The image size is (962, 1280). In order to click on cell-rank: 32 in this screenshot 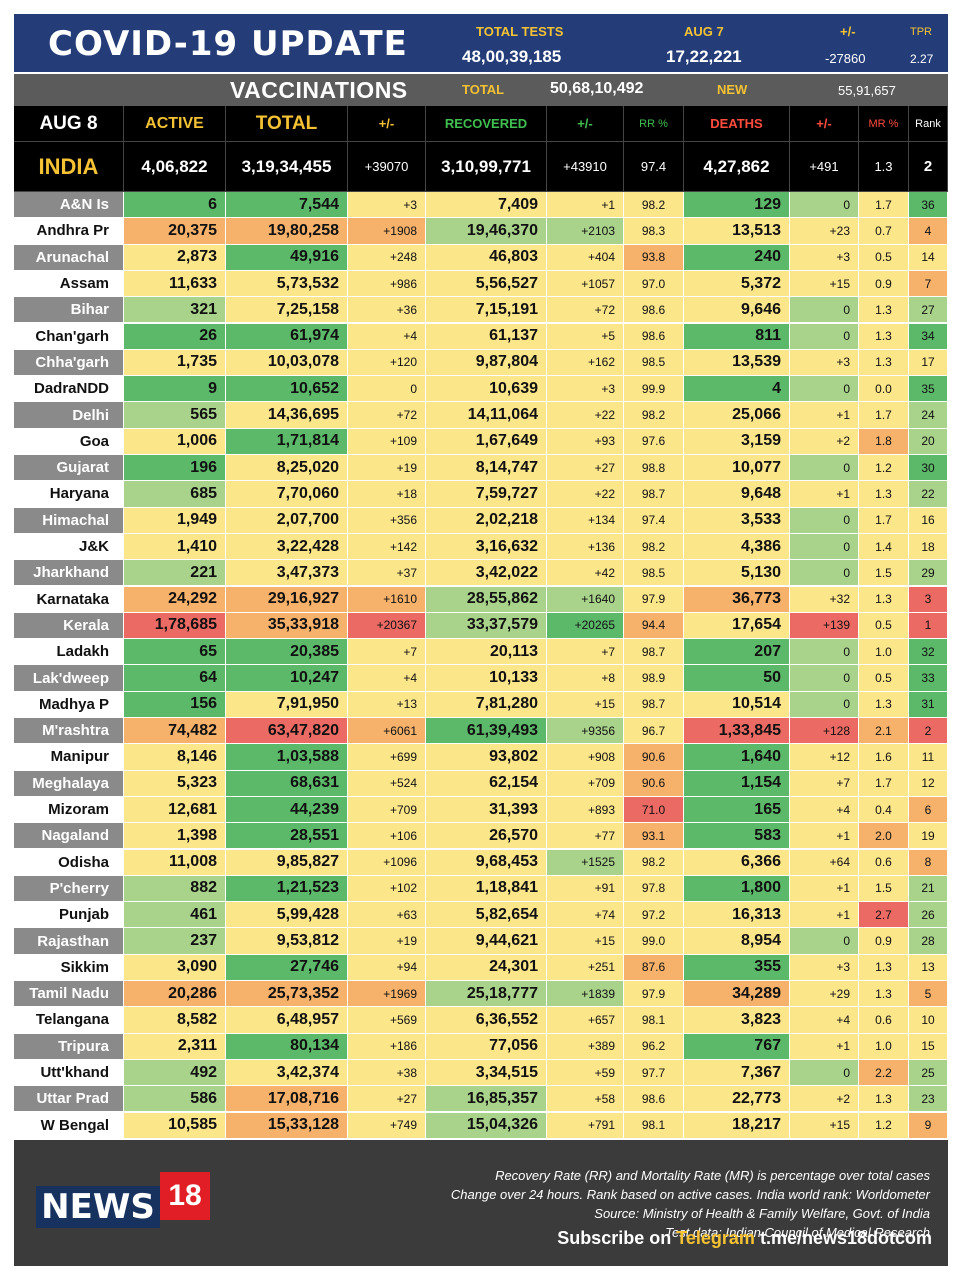, I will do `click(928, 652)`.